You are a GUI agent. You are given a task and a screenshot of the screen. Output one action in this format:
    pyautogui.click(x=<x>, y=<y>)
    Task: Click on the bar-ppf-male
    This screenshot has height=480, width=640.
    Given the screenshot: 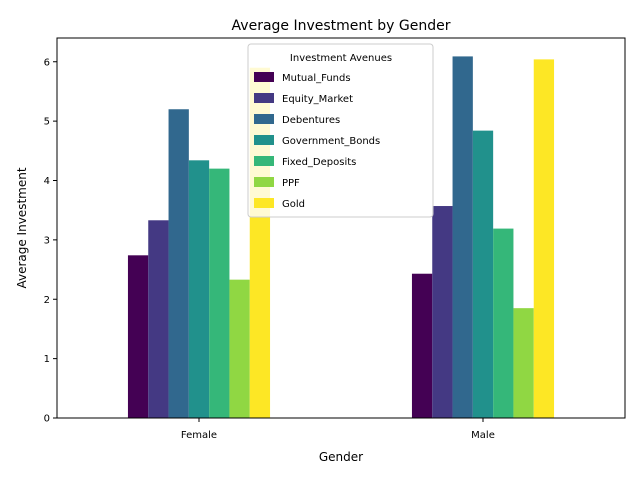 What is the action you would take?
    pyautogui.click(x=523, y=363)
    